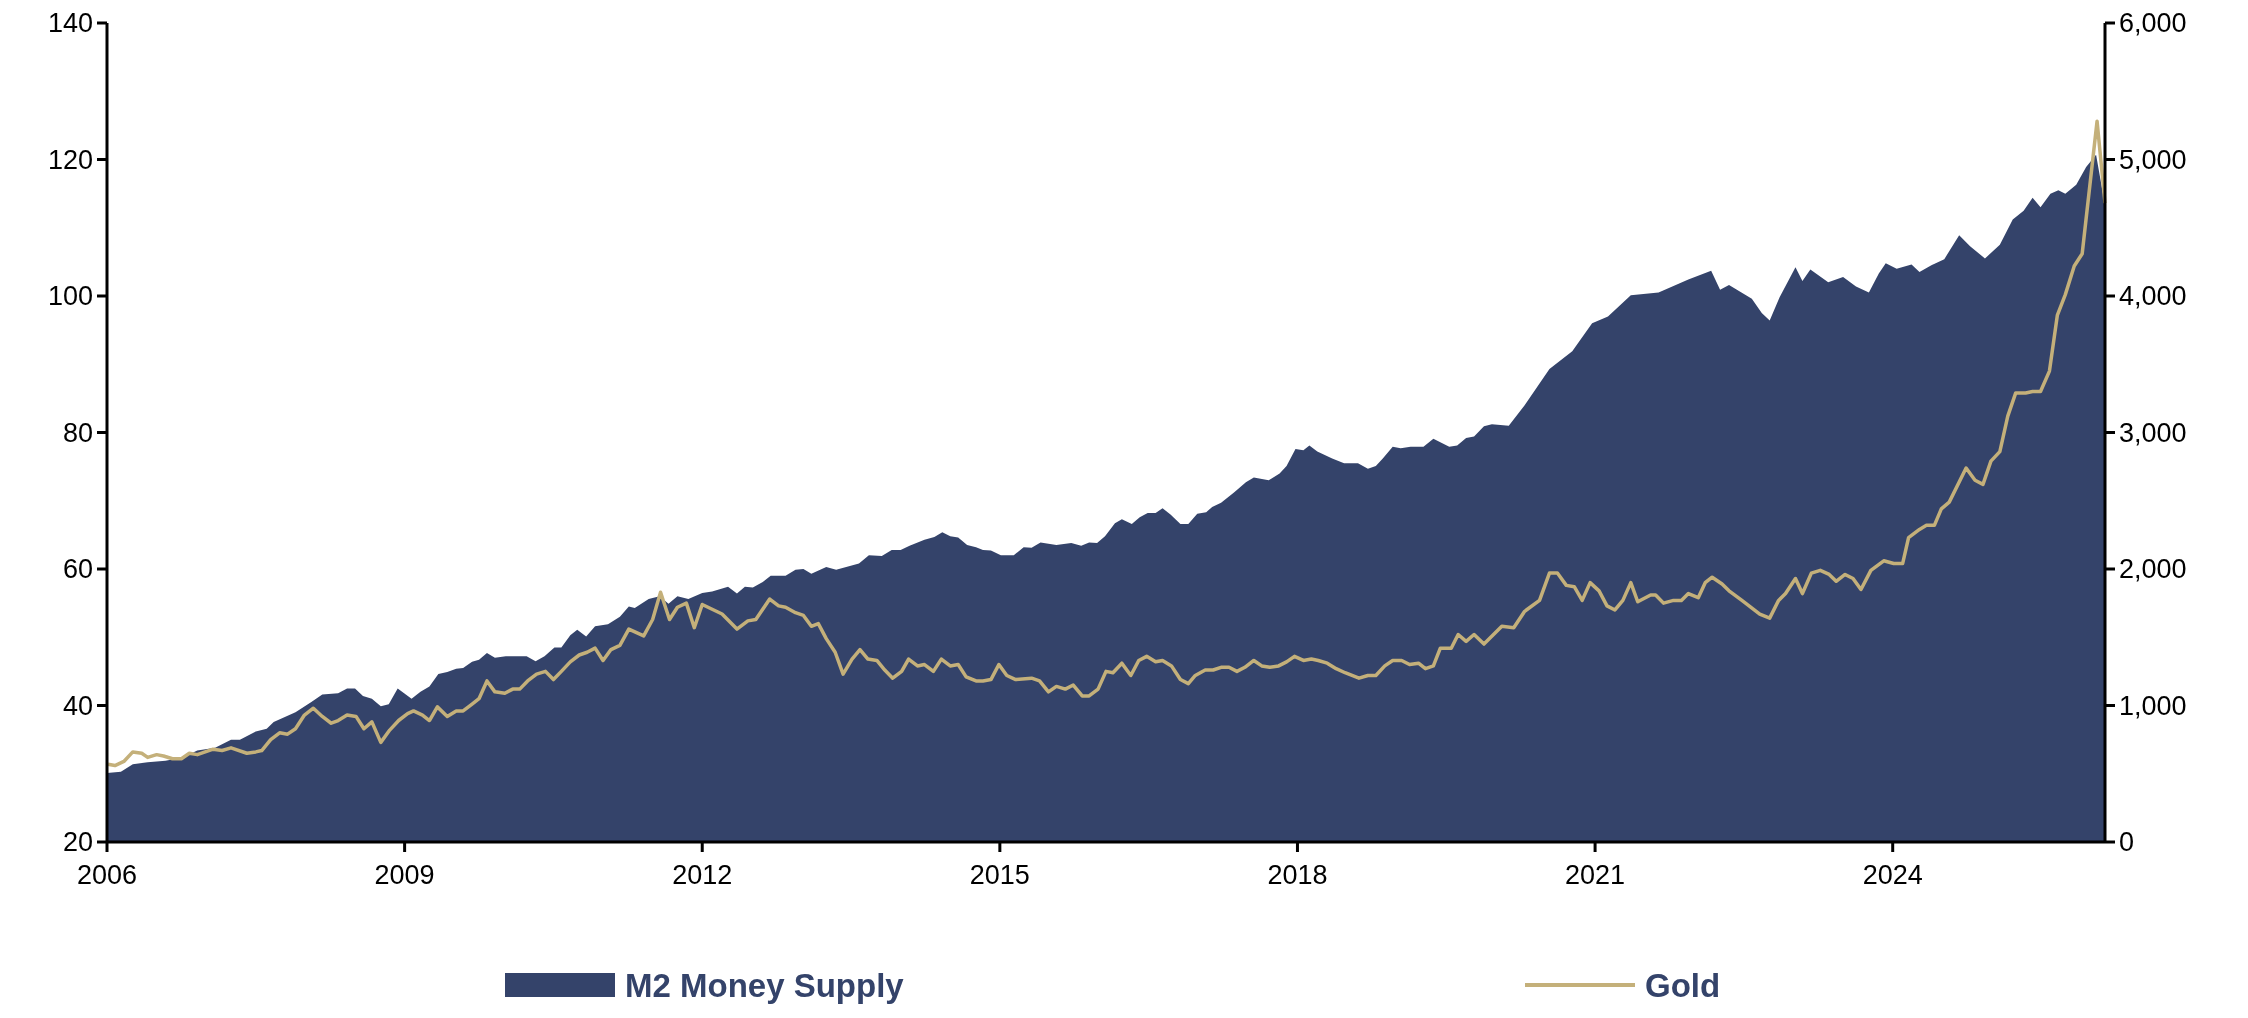 This screenshot has width=2248, height=1018. Describe the element at coordinates (77, 569) in the screenshot. I see `y-tick-label: 60` at that location.